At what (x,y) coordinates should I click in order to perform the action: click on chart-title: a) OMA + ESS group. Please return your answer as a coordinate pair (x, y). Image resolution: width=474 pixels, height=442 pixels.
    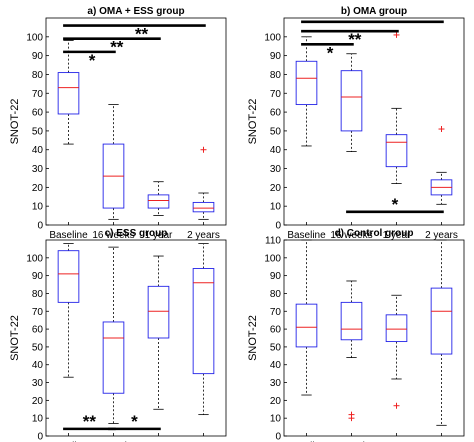
    Looking at the image, I should click on (135, 11).